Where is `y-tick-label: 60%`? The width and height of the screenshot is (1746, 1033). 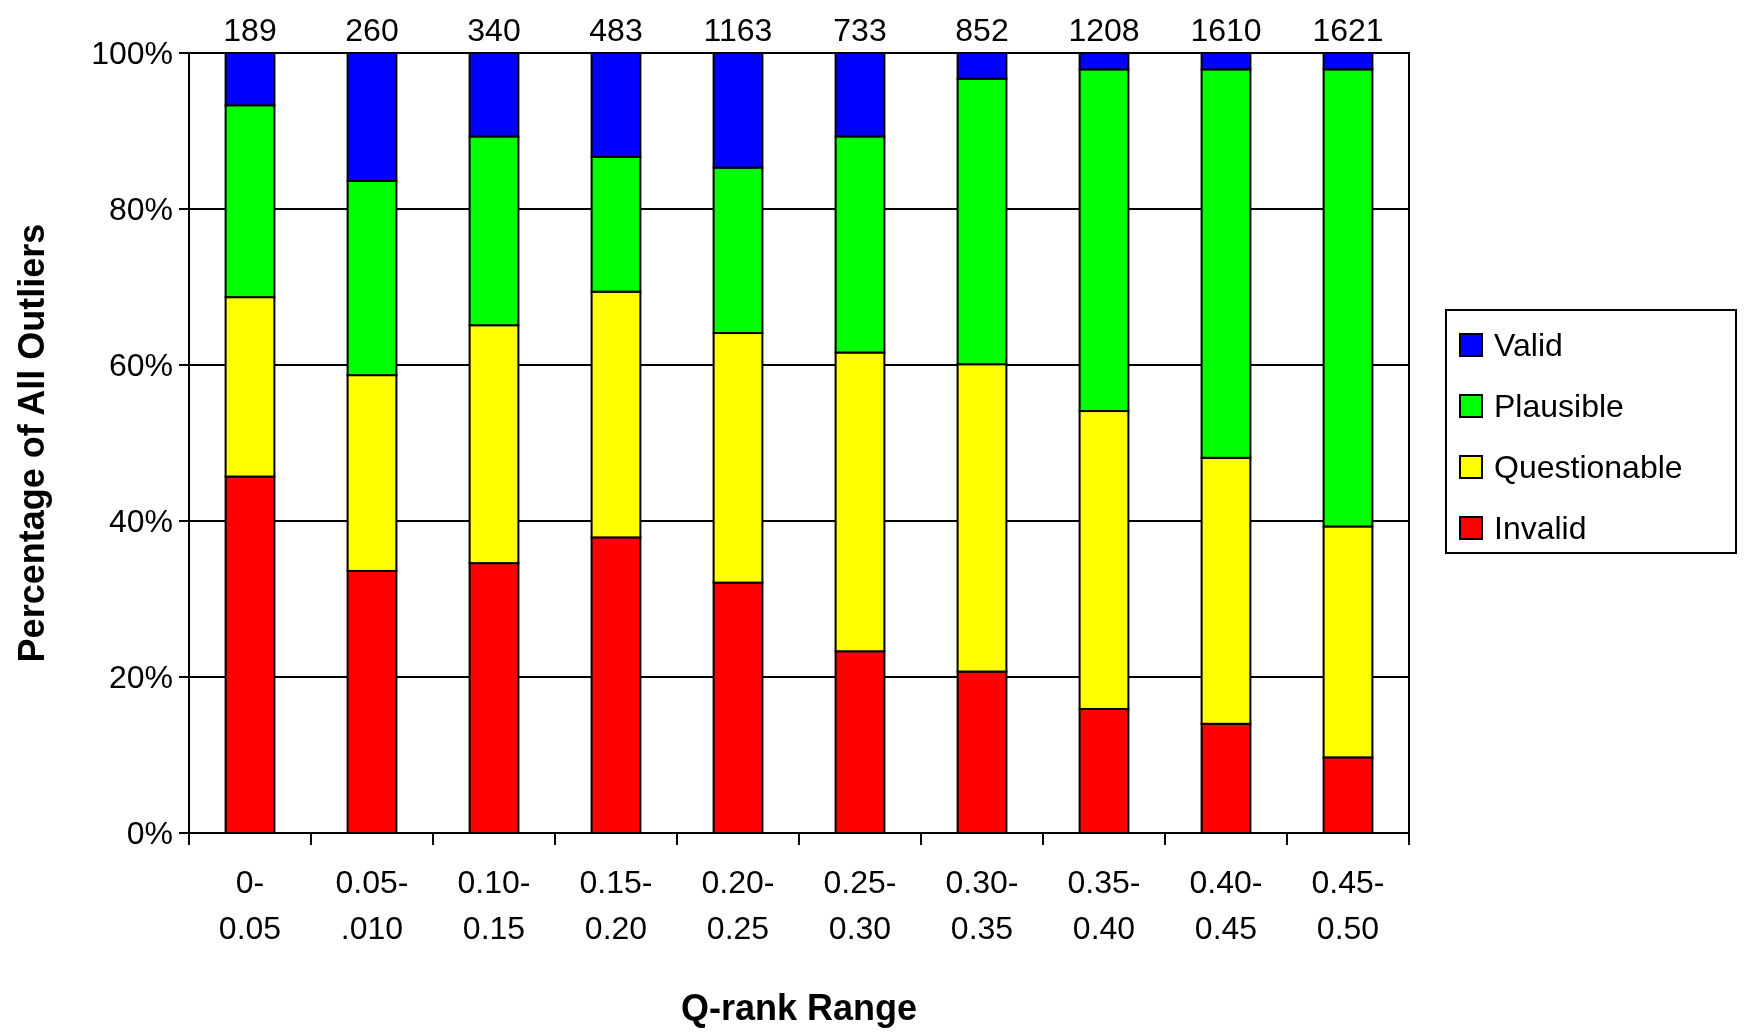
y-tick-label: 60% is located at coordinates (140, 365).